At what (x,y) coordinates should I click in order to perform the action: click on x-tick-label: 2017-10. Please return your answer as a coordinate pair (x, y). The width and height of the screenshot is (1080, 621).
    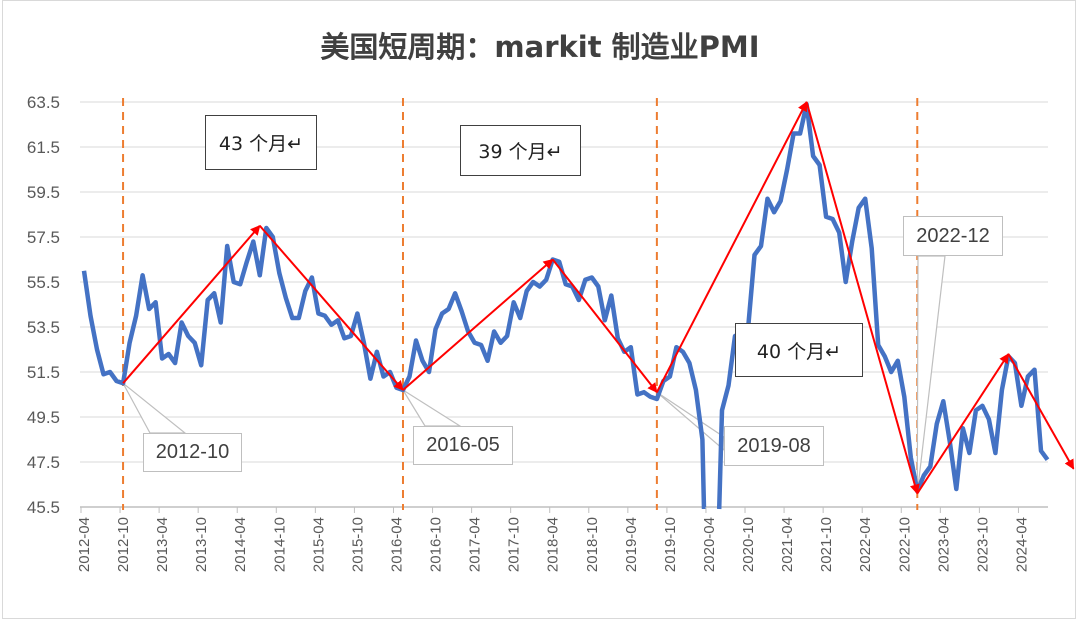
    Looking at the image, I should click on (514, 544).